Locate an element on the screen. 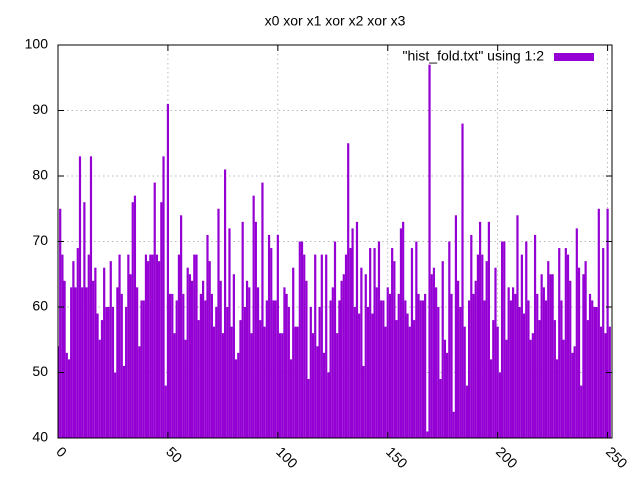 This screenshot has width=640, height=485. y-tick-label: 70 is located at coordinates (40, 240).